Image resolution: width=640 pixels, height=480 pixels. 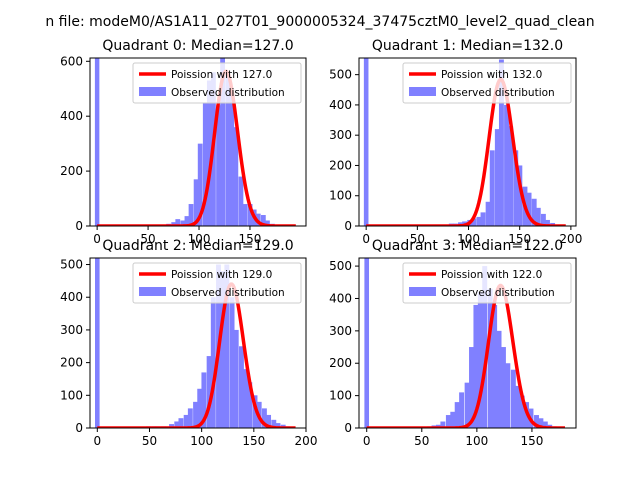 I want to click on legend-label-poisson: Poission with 129.0, so click(x=221, y=275).